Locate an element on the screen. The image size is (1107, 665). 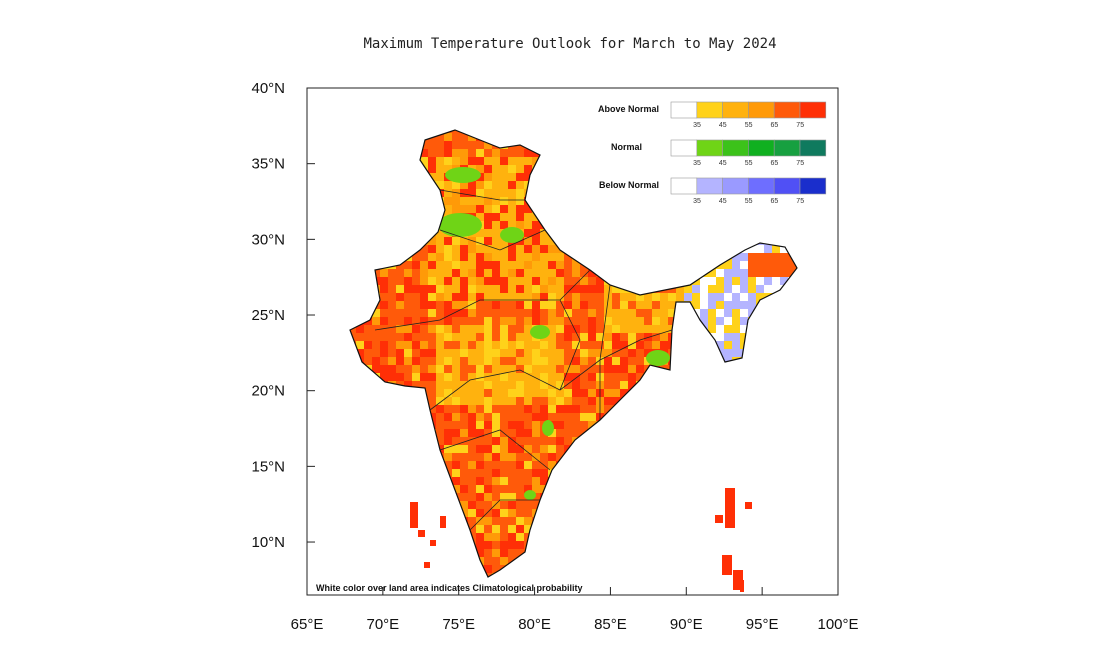
y-tick-label: 10°N is located at coordinates (268, 542).